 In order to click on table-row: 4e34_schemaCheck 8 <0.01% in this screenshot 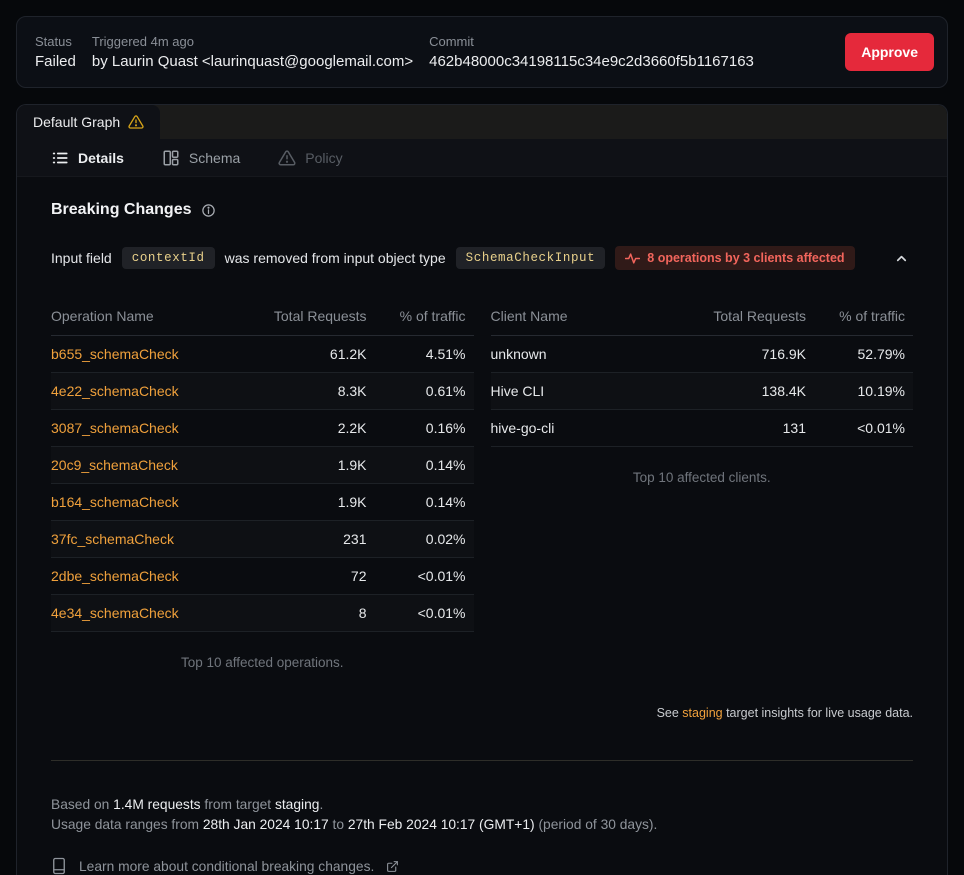, I will do `click(262, 613)`.